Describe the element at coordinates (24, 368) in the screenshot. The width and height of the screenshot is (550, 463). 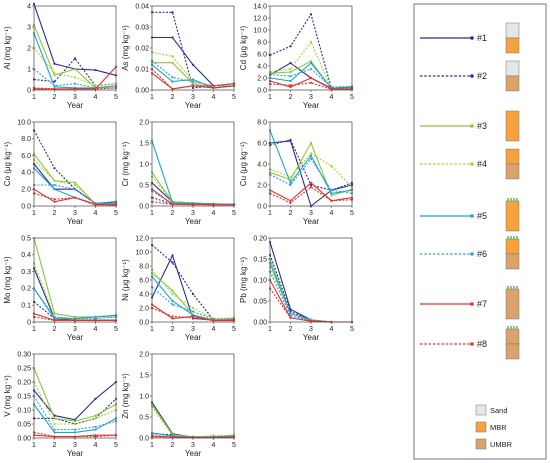
I see `y-tick-label: 0.25` at that location.